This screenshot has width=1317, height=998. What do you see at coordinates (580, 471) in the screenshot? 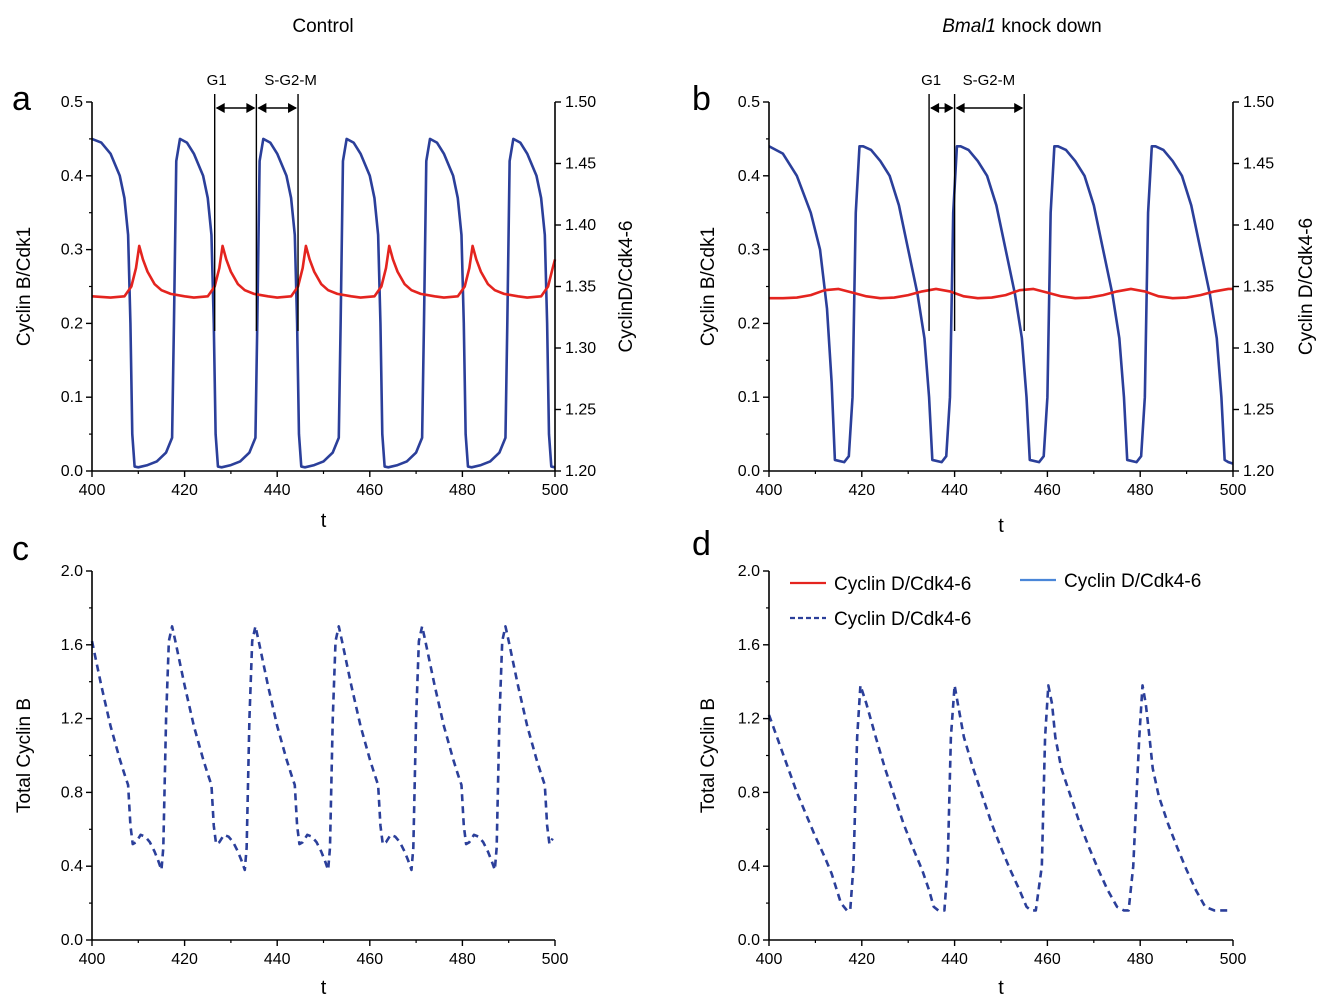
I see `y2-tick-label-a: 1.20` at bounding box center [580, 471].